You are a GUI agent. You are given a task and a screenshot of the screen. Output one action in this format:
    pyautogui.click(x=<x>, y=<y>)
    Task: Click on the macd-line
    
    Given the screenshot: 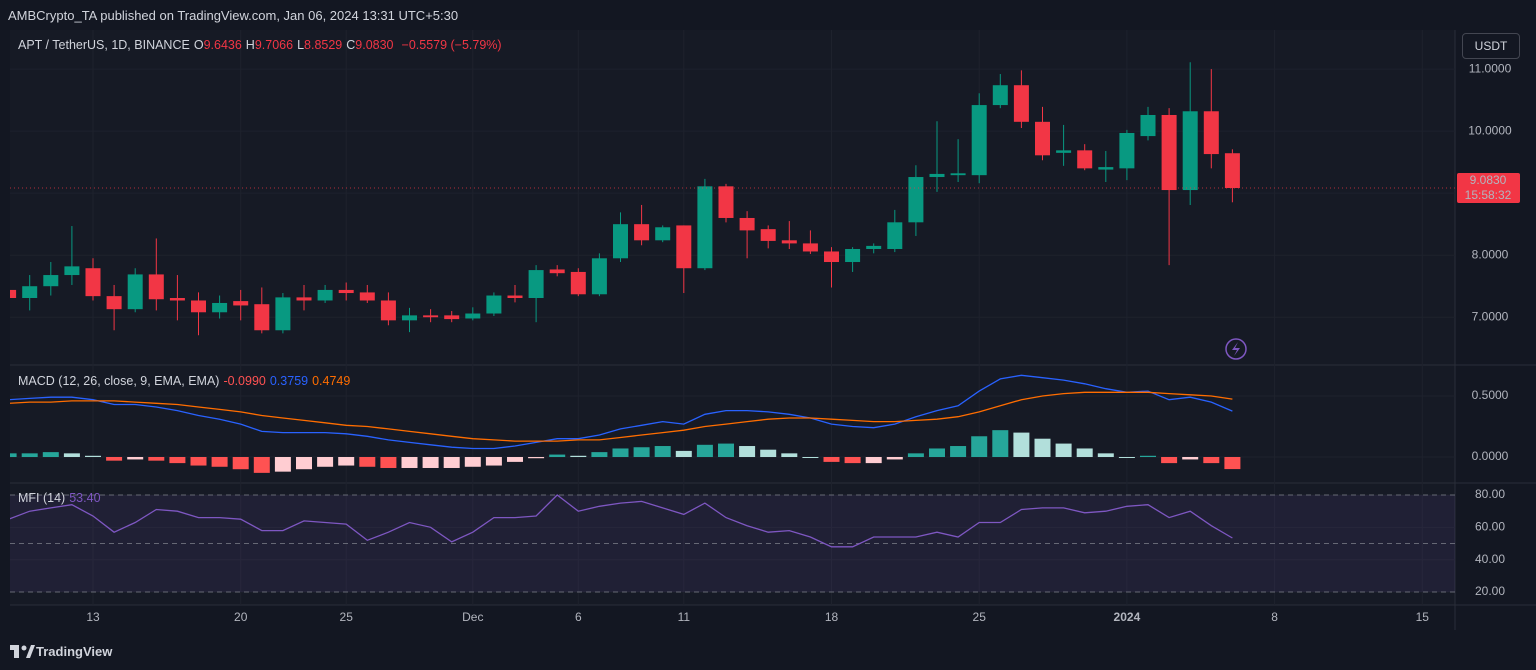 What is the action you would take?
    pyautogui.click(x=621, y=412)
    